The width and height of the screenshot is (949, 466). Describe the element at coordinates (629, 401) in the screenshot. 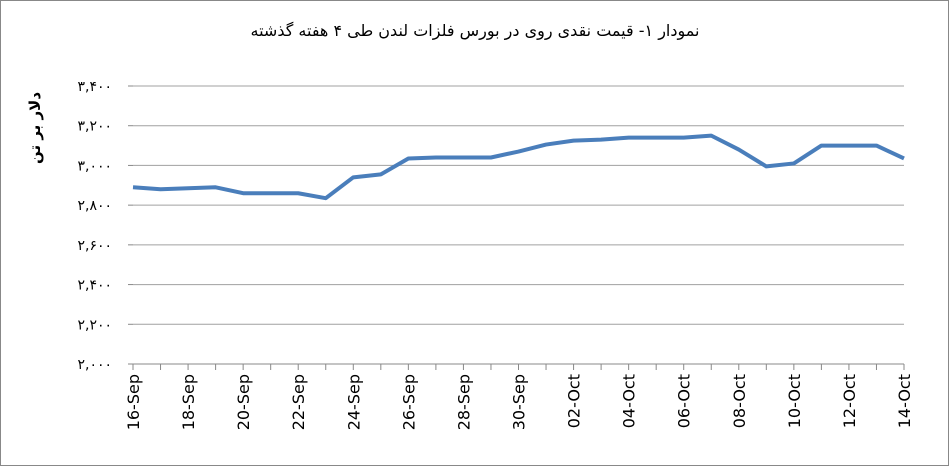

I see `x-tick-label: 04-Oct` at that location.